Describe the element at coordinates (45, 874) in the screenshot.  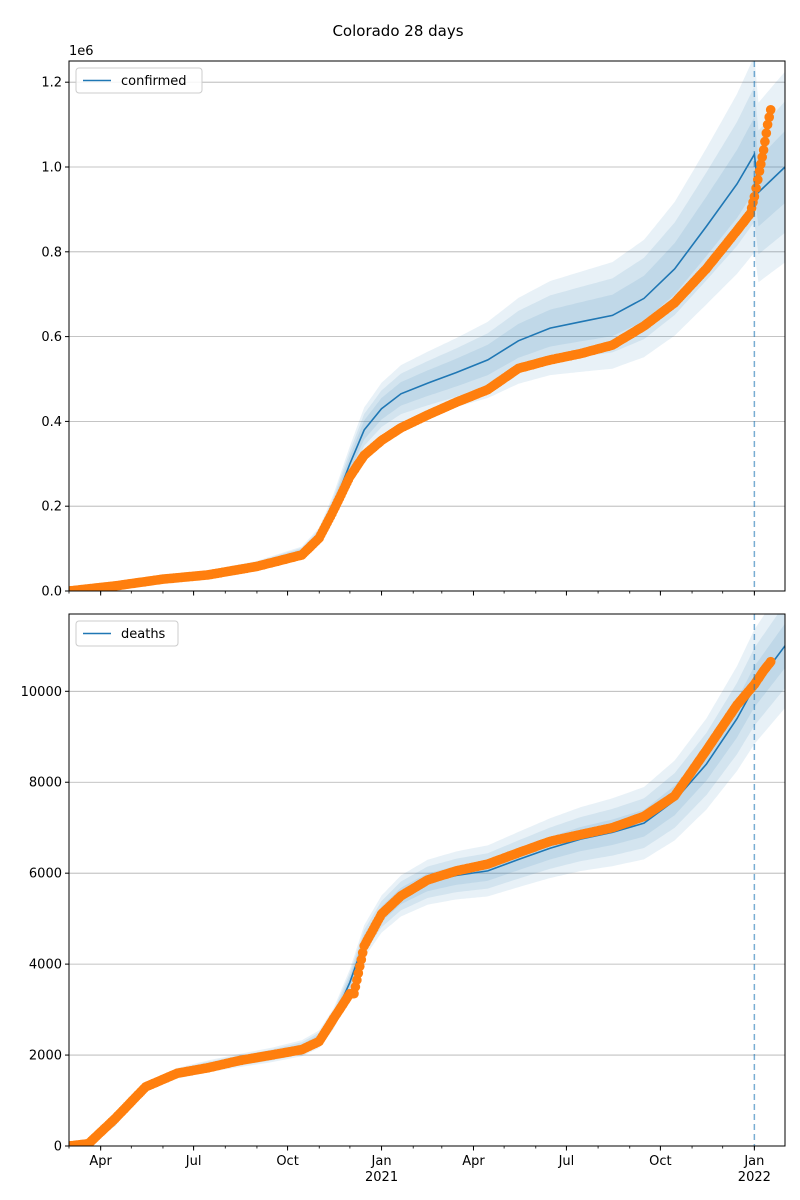
I see `y-tick-label: 6000` at that location.